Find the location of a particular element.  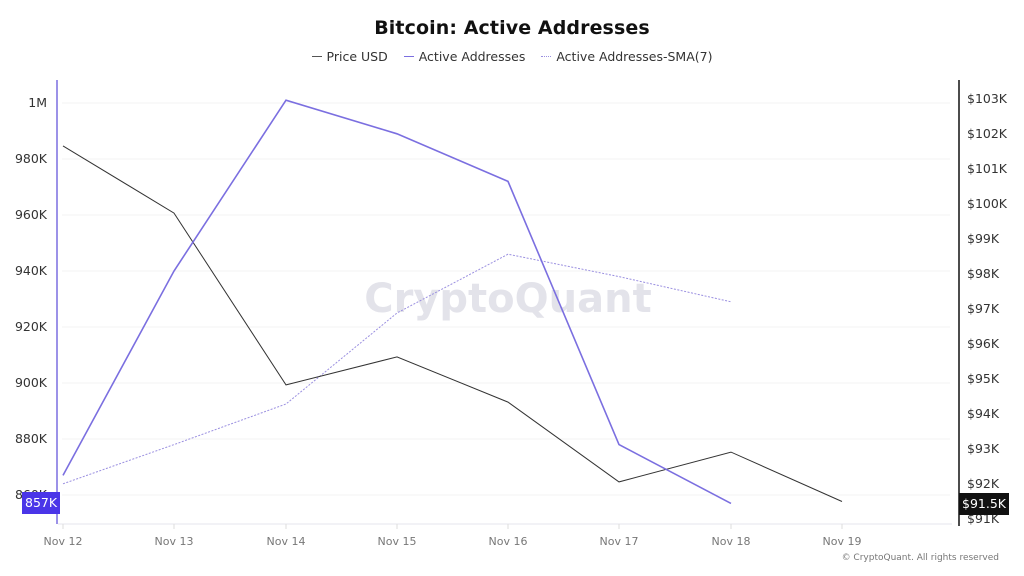

legend-item-price: Price USD is located at coordinates (349, 56).